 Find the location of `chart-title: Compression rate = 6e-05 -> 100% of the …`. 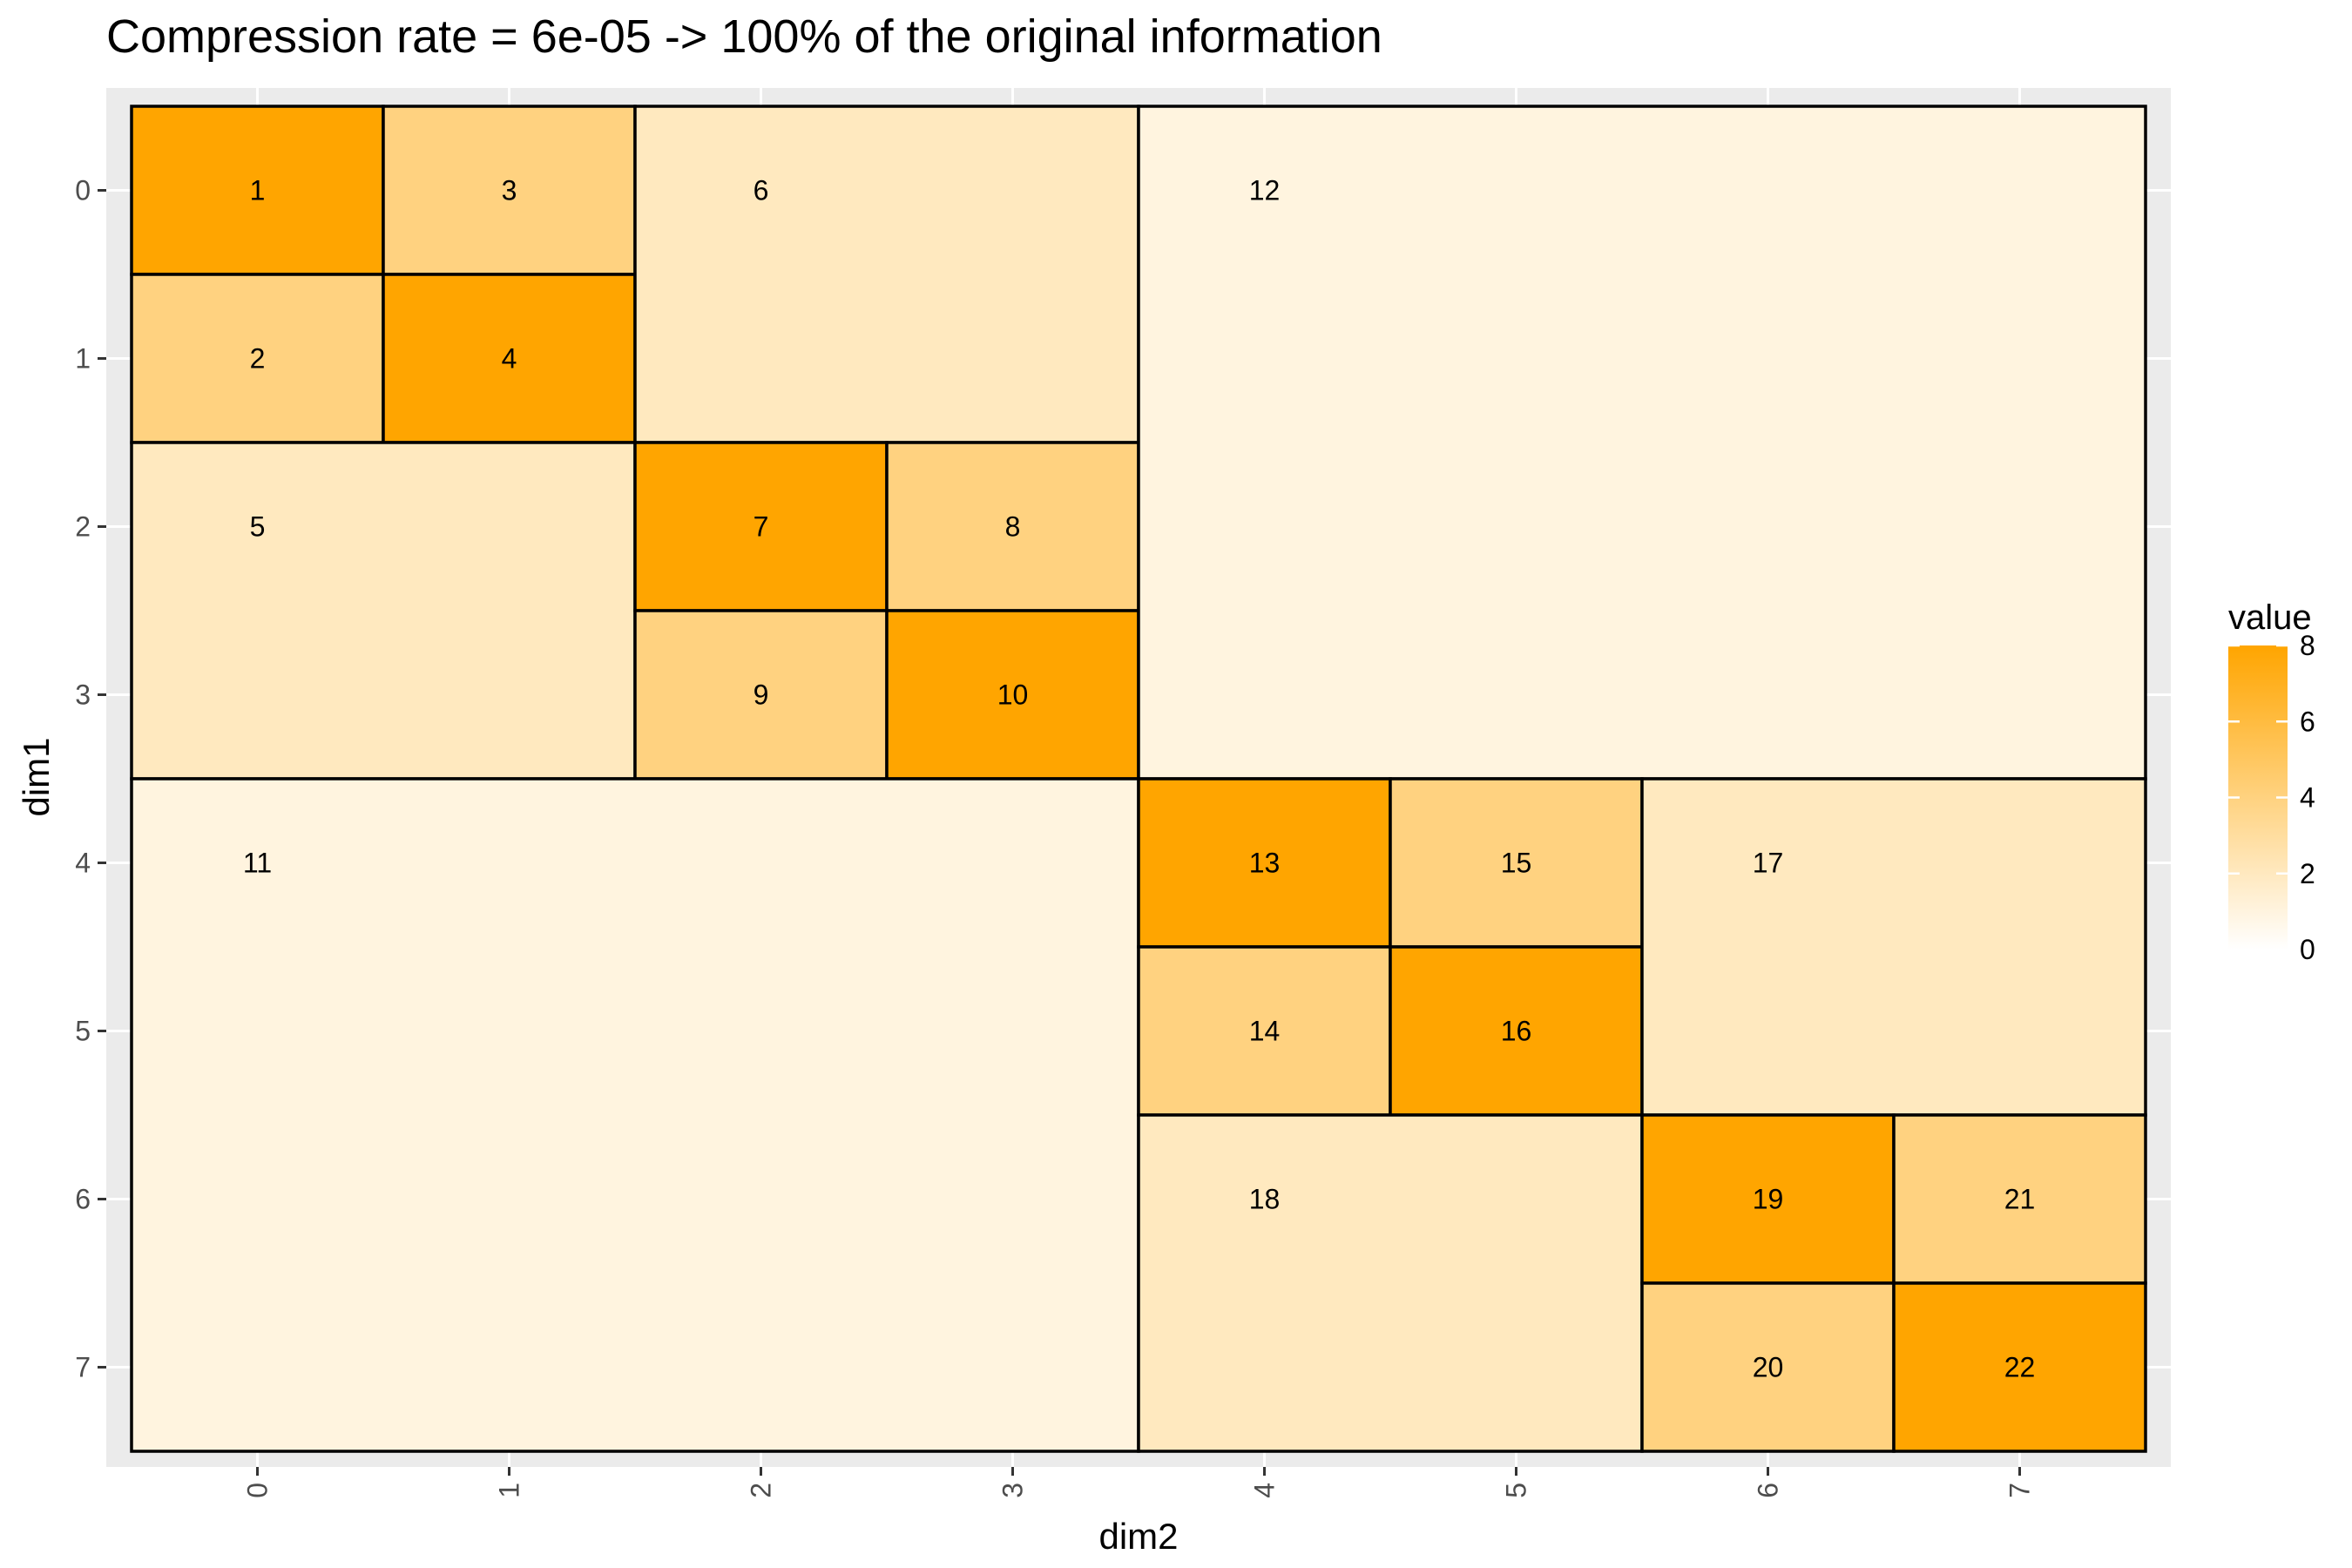

chart-title: Compression rate = 6e-05 -> 100% of the … is located at coordinates (744, 36).